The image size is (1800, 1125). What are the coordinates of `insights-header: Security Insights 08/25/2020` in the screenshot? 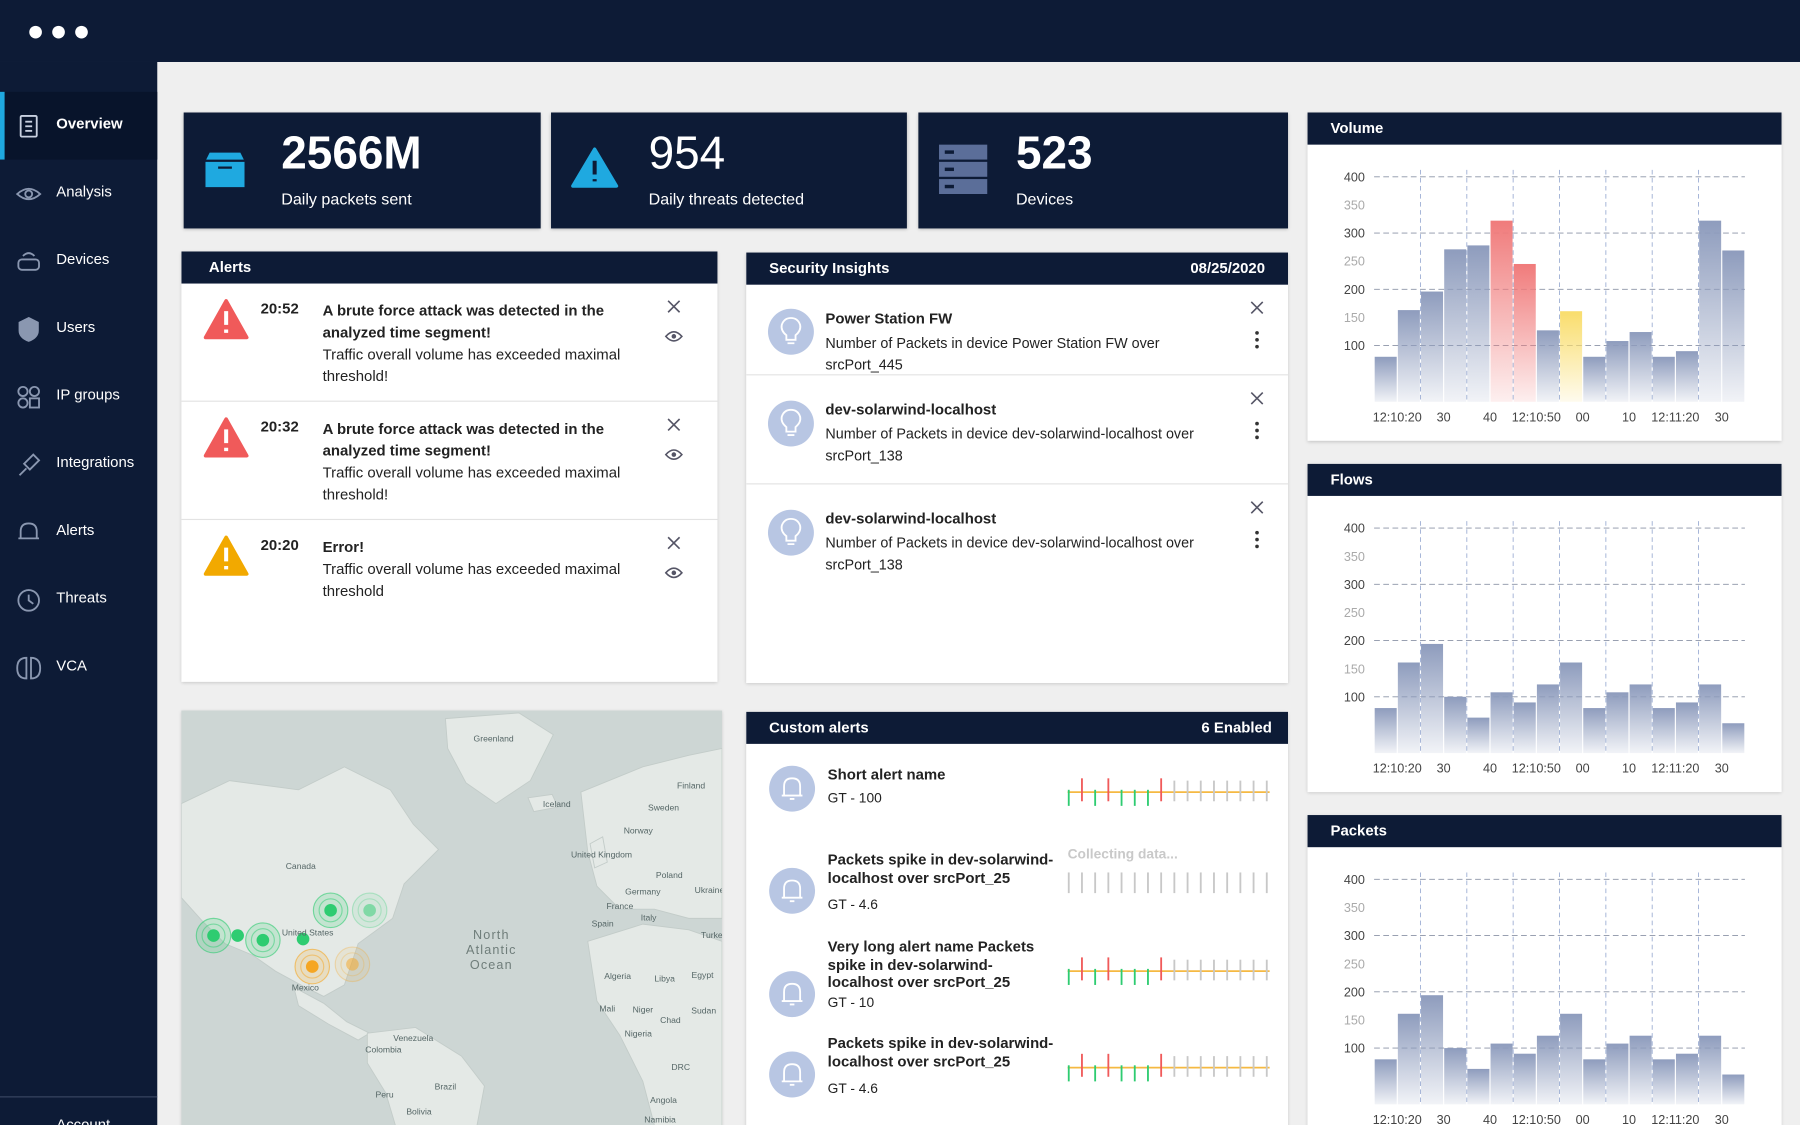 It's located at (1017, 268).